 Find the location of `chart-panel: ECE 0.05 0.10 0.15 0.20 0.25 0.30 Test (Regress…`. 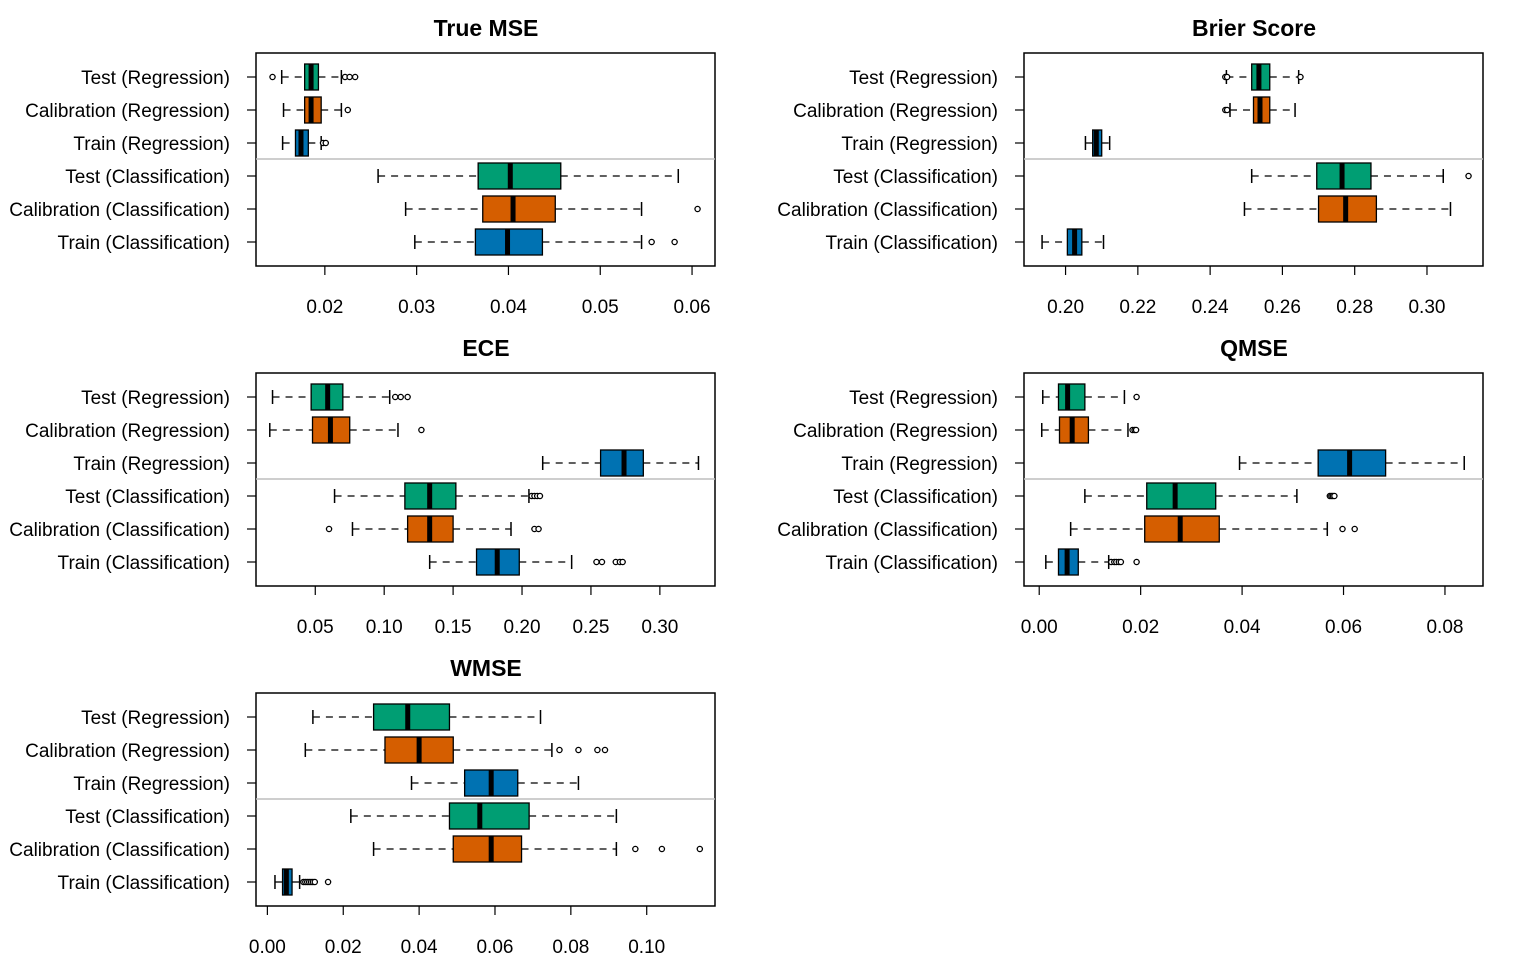

chart-panel: ECE 0.05 0.10 0.15 0.20 0.25 0.30 Test (Regress… is located at coordinates (362, 486).